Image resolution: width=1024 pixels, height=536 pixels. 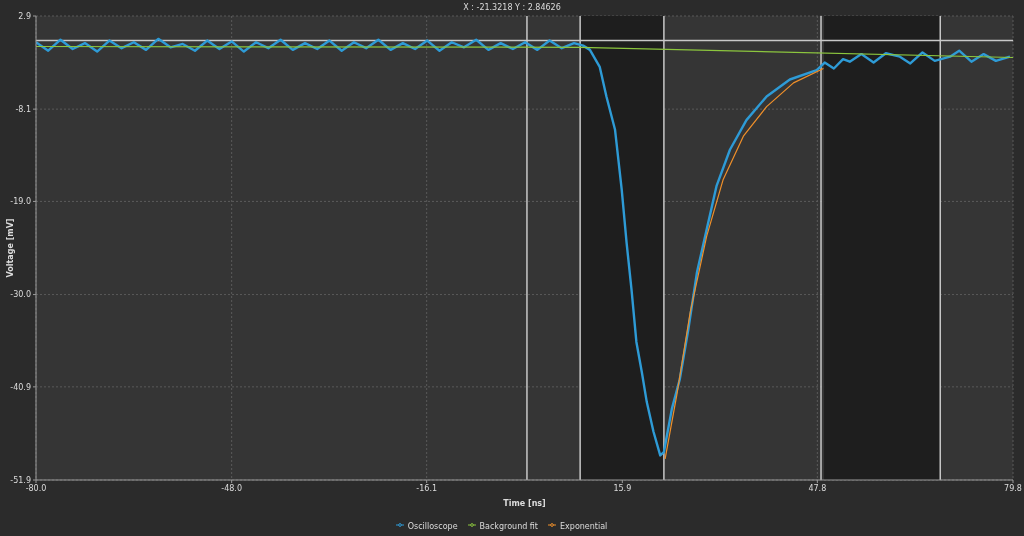 What do you see at coordinates (231, 488) in the screenshot?
I see `x-tick-label: -48.0` at bounding box center [231, 488].